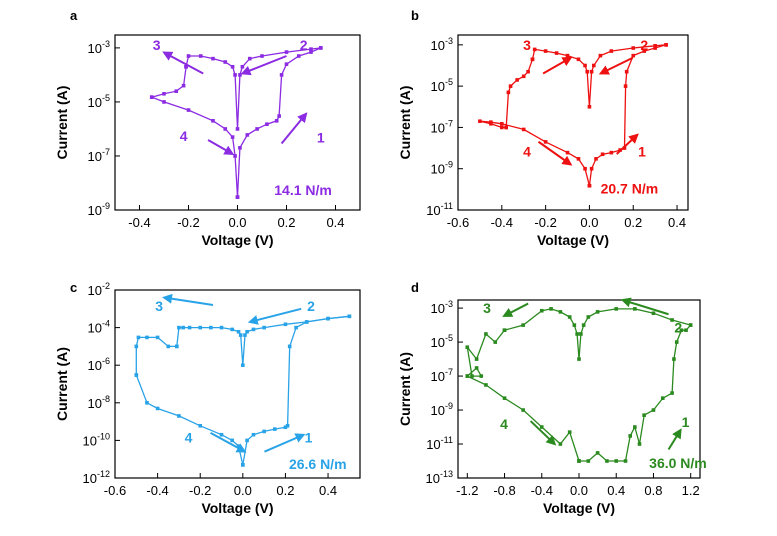 This screenshot has height=536, width=777. What do you see at coordinates (188, 222) in the screenshot?
I see `x-tick-label: -0.2` at bounding box center [188, 222].